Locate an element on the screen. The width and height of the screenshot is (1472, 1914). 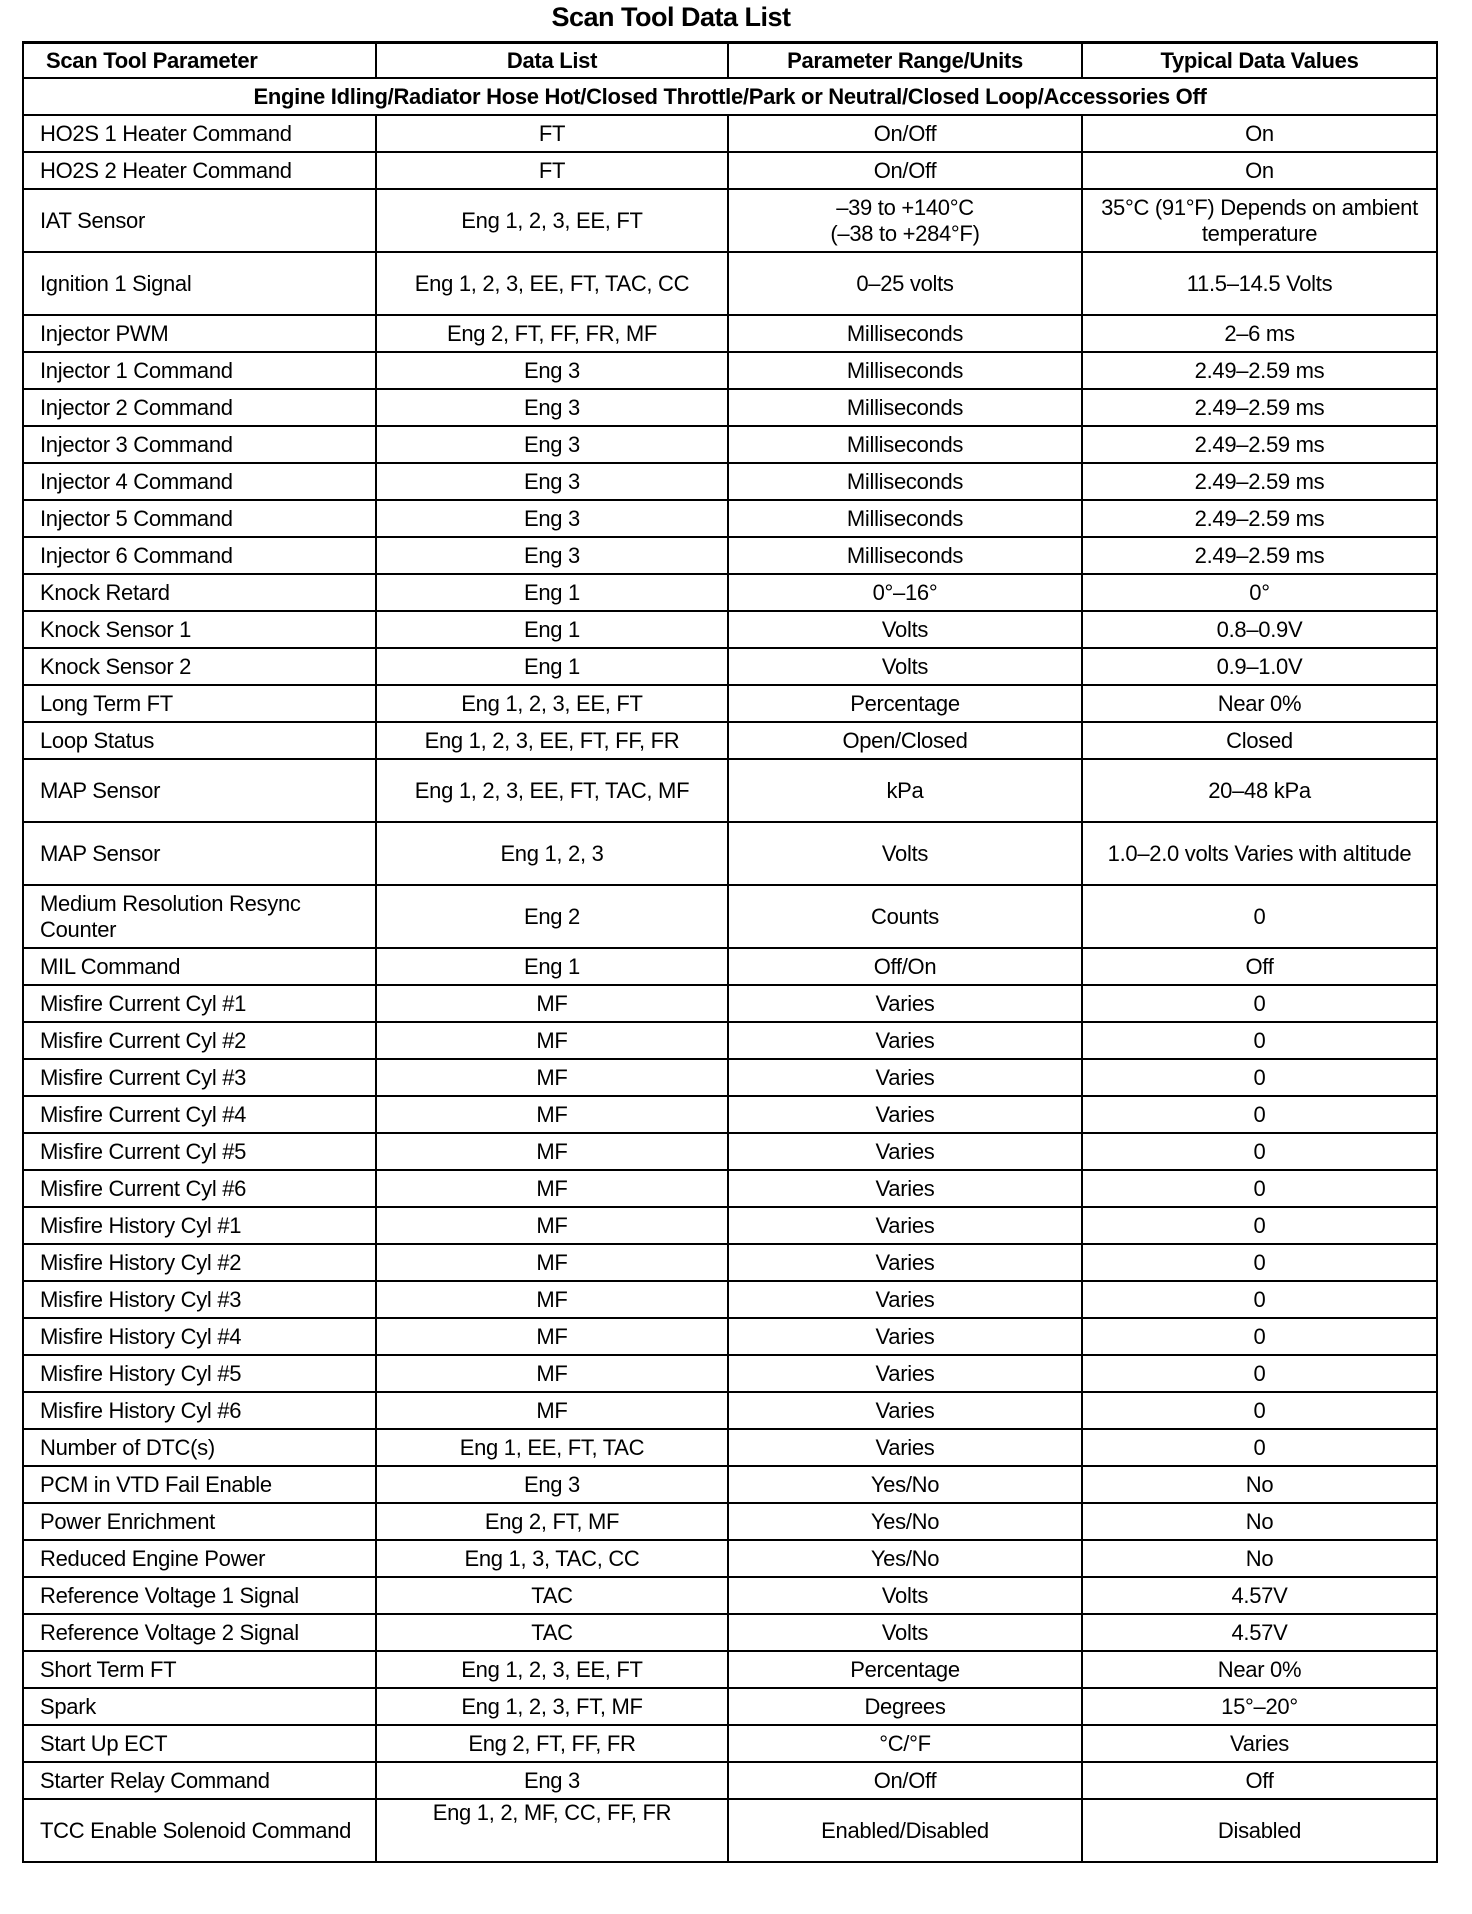
header-data-list: Data List is located at coordinates (552, 60).